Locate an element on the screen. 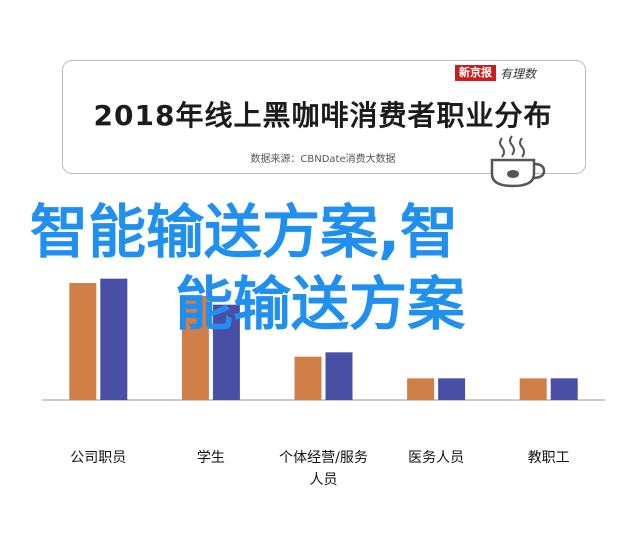 The width and height of the screenshot is (640, 535). coffee-cup-icon is located at coordinates (518, 161).